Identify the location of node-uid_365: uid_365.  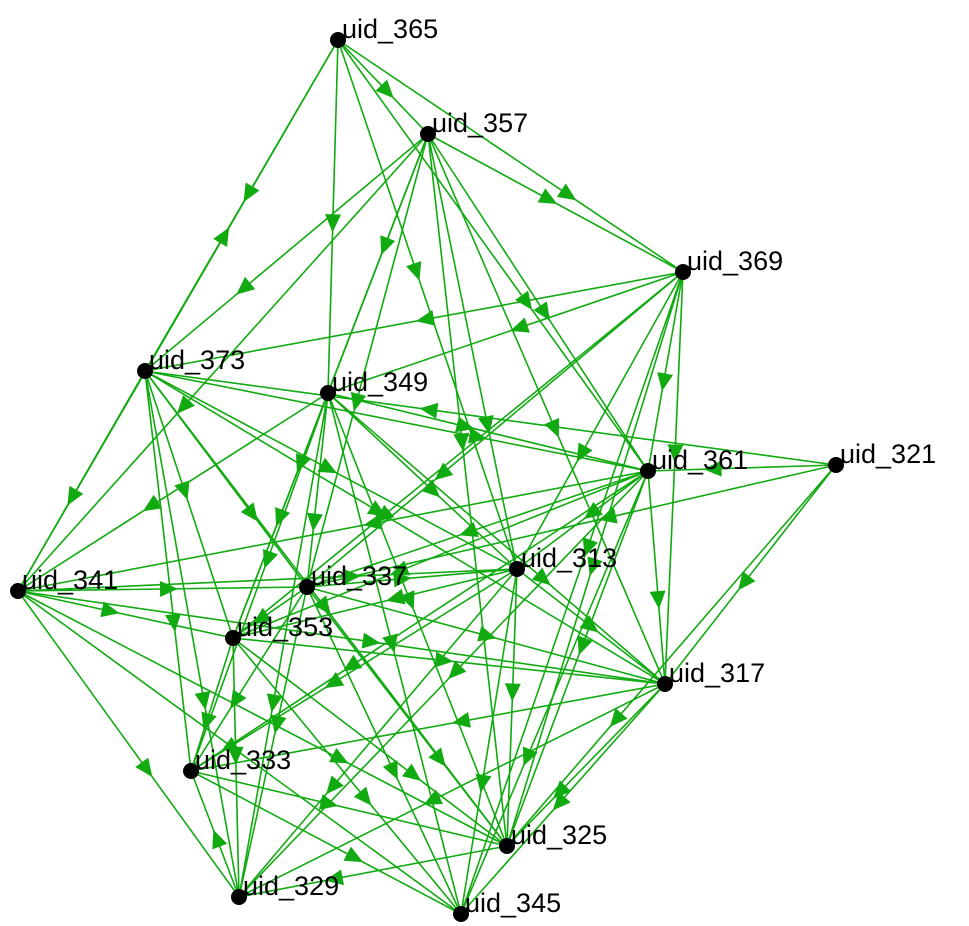
(384, 31).